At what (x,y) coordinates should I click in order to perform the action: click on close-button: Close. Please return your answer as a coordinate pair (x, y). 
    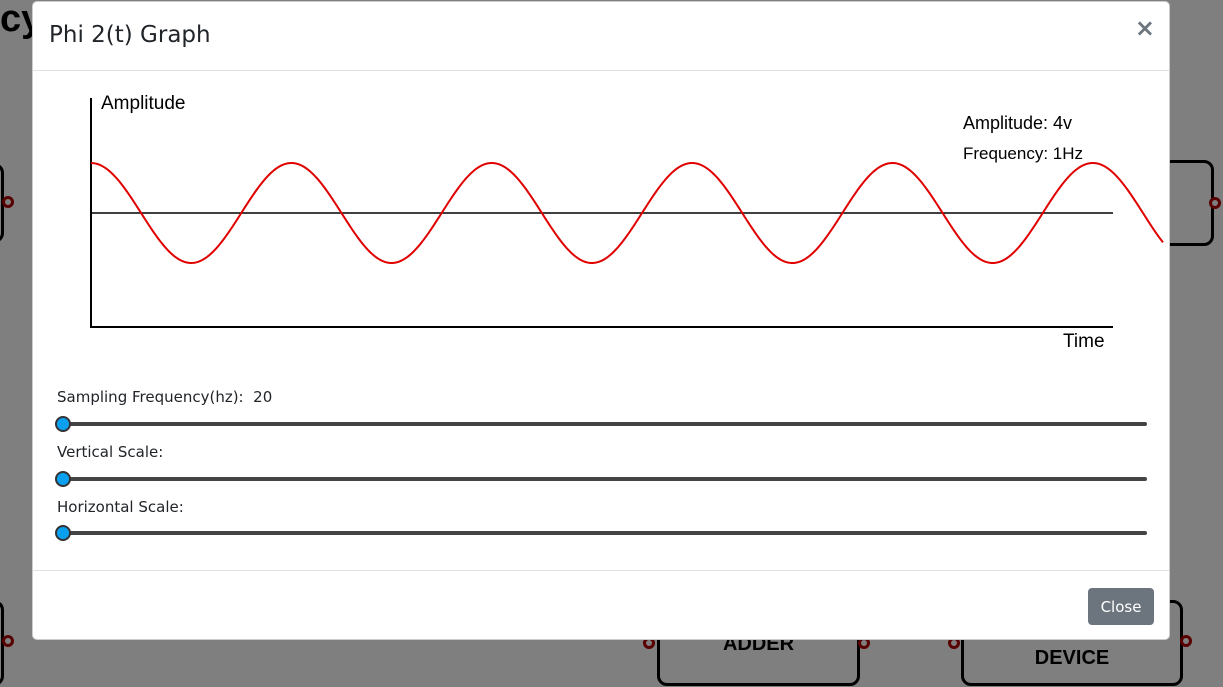
    Looking at the image, I should click on (1121, 606).